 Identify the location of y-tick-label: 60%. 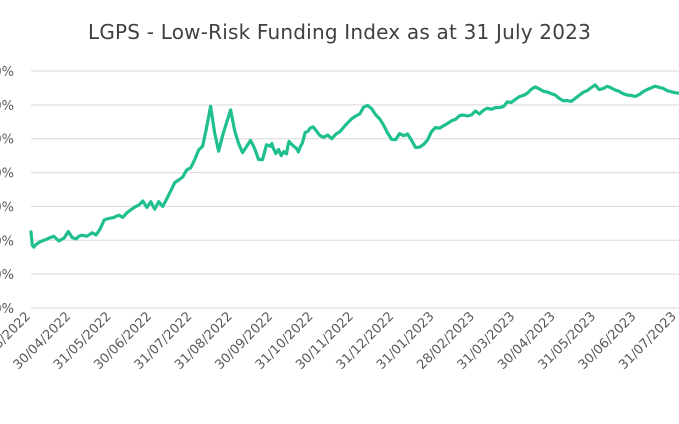
(7, 309).